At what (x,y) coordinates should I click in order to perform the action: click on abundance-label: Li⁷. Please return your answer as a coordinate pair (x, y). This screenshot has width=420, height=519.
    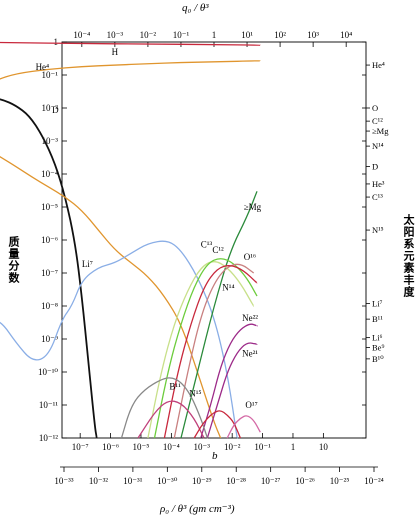
    Looking at the image, I should click on (377, 303).